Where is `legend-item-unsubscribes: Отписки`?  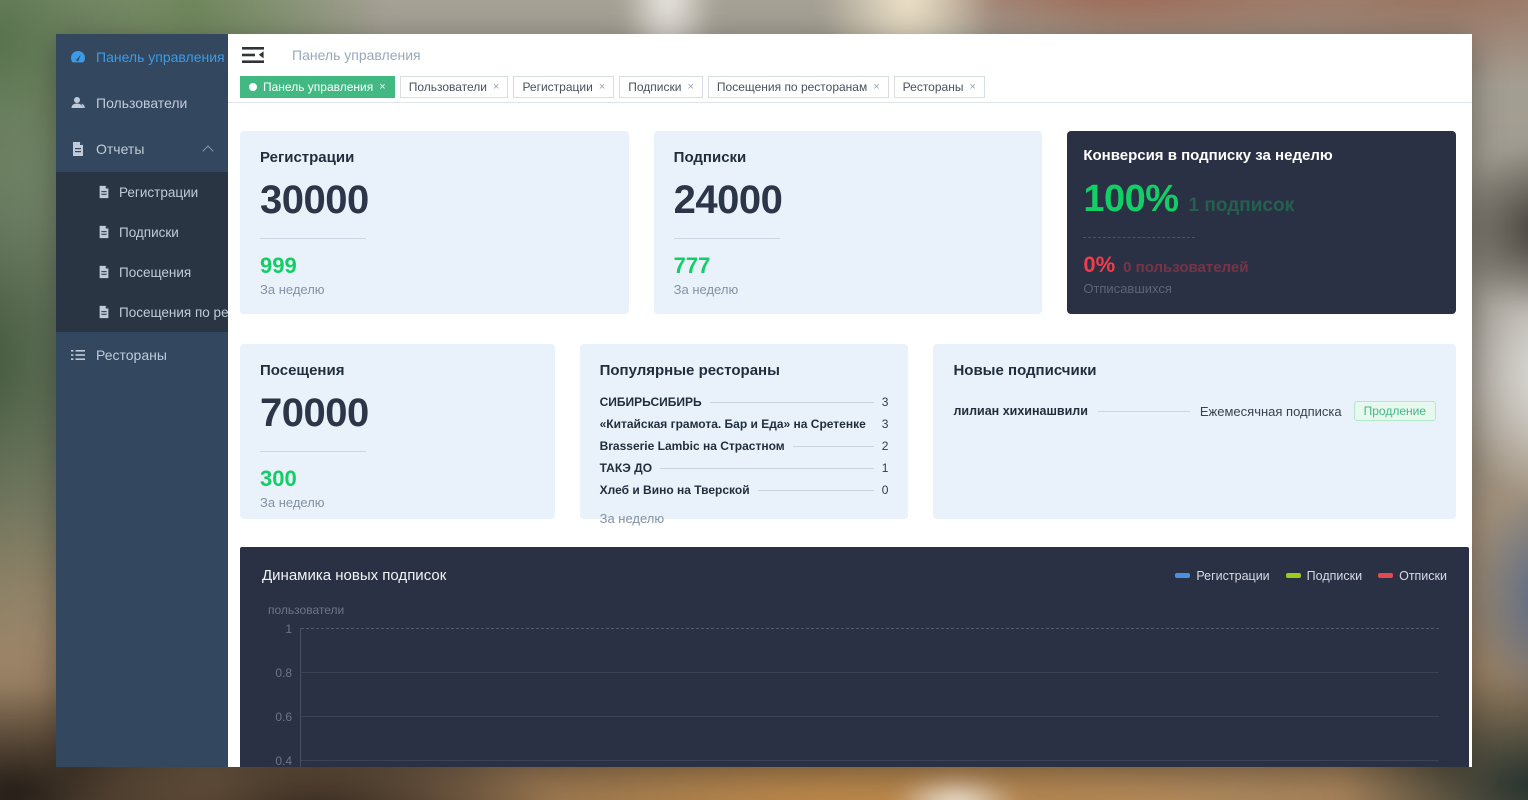
legend-item-unsubscribes: Отписки is located at coordinates (1412, 576).